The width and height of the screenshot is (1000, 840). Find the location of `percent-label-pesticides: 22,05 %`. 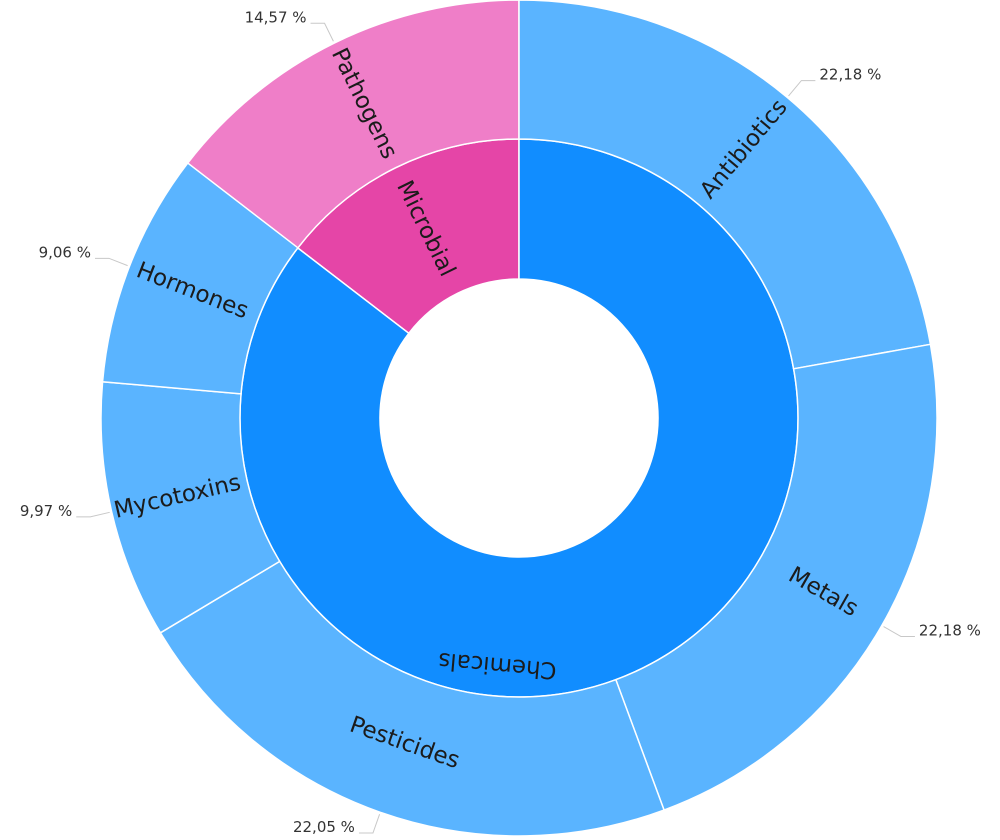

percent-label-pesticides: 22,05 % is located at coordinates (324, 827).